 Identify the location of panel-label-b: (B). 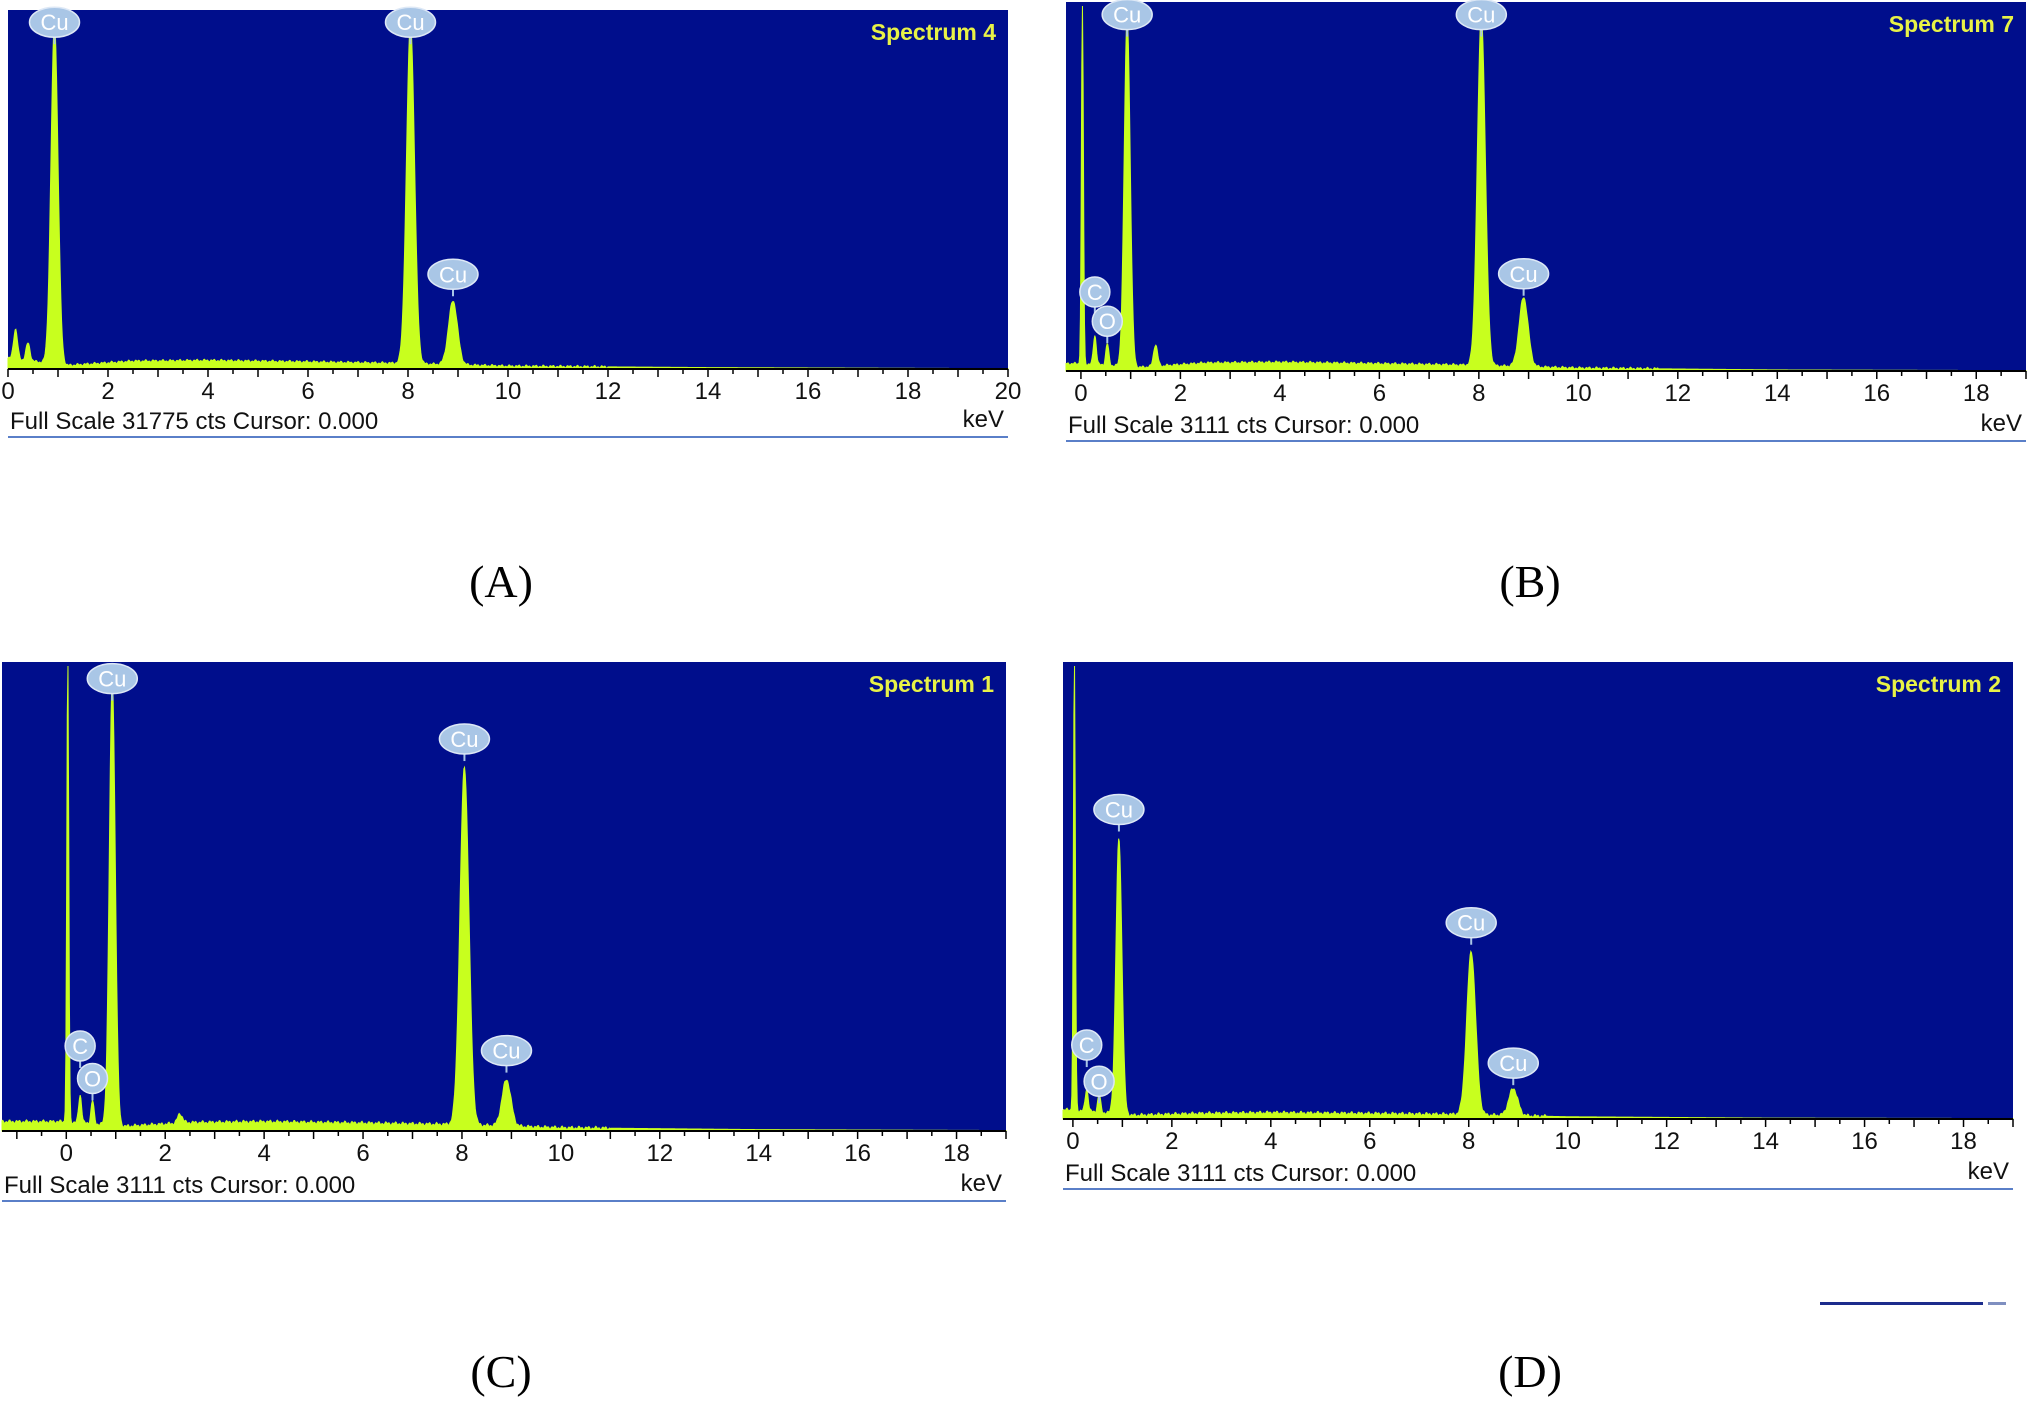
(1530, 581).